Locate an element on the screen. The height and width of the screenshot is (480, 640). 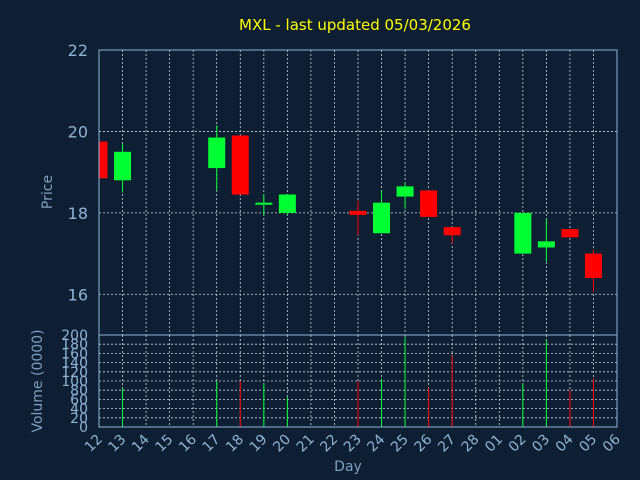
price-tick-label: 20 is located at coordinates (78, 131).